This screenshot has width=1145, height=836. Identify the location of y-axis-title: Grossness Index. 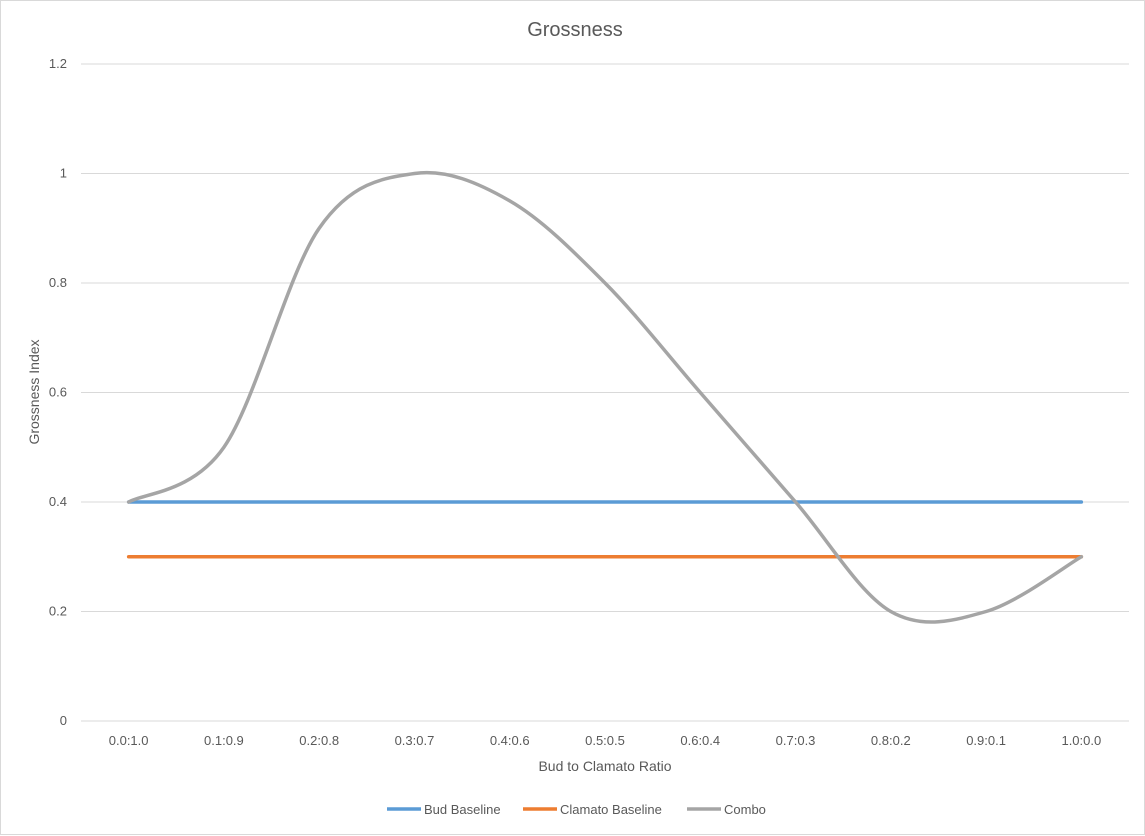
(34, 391).